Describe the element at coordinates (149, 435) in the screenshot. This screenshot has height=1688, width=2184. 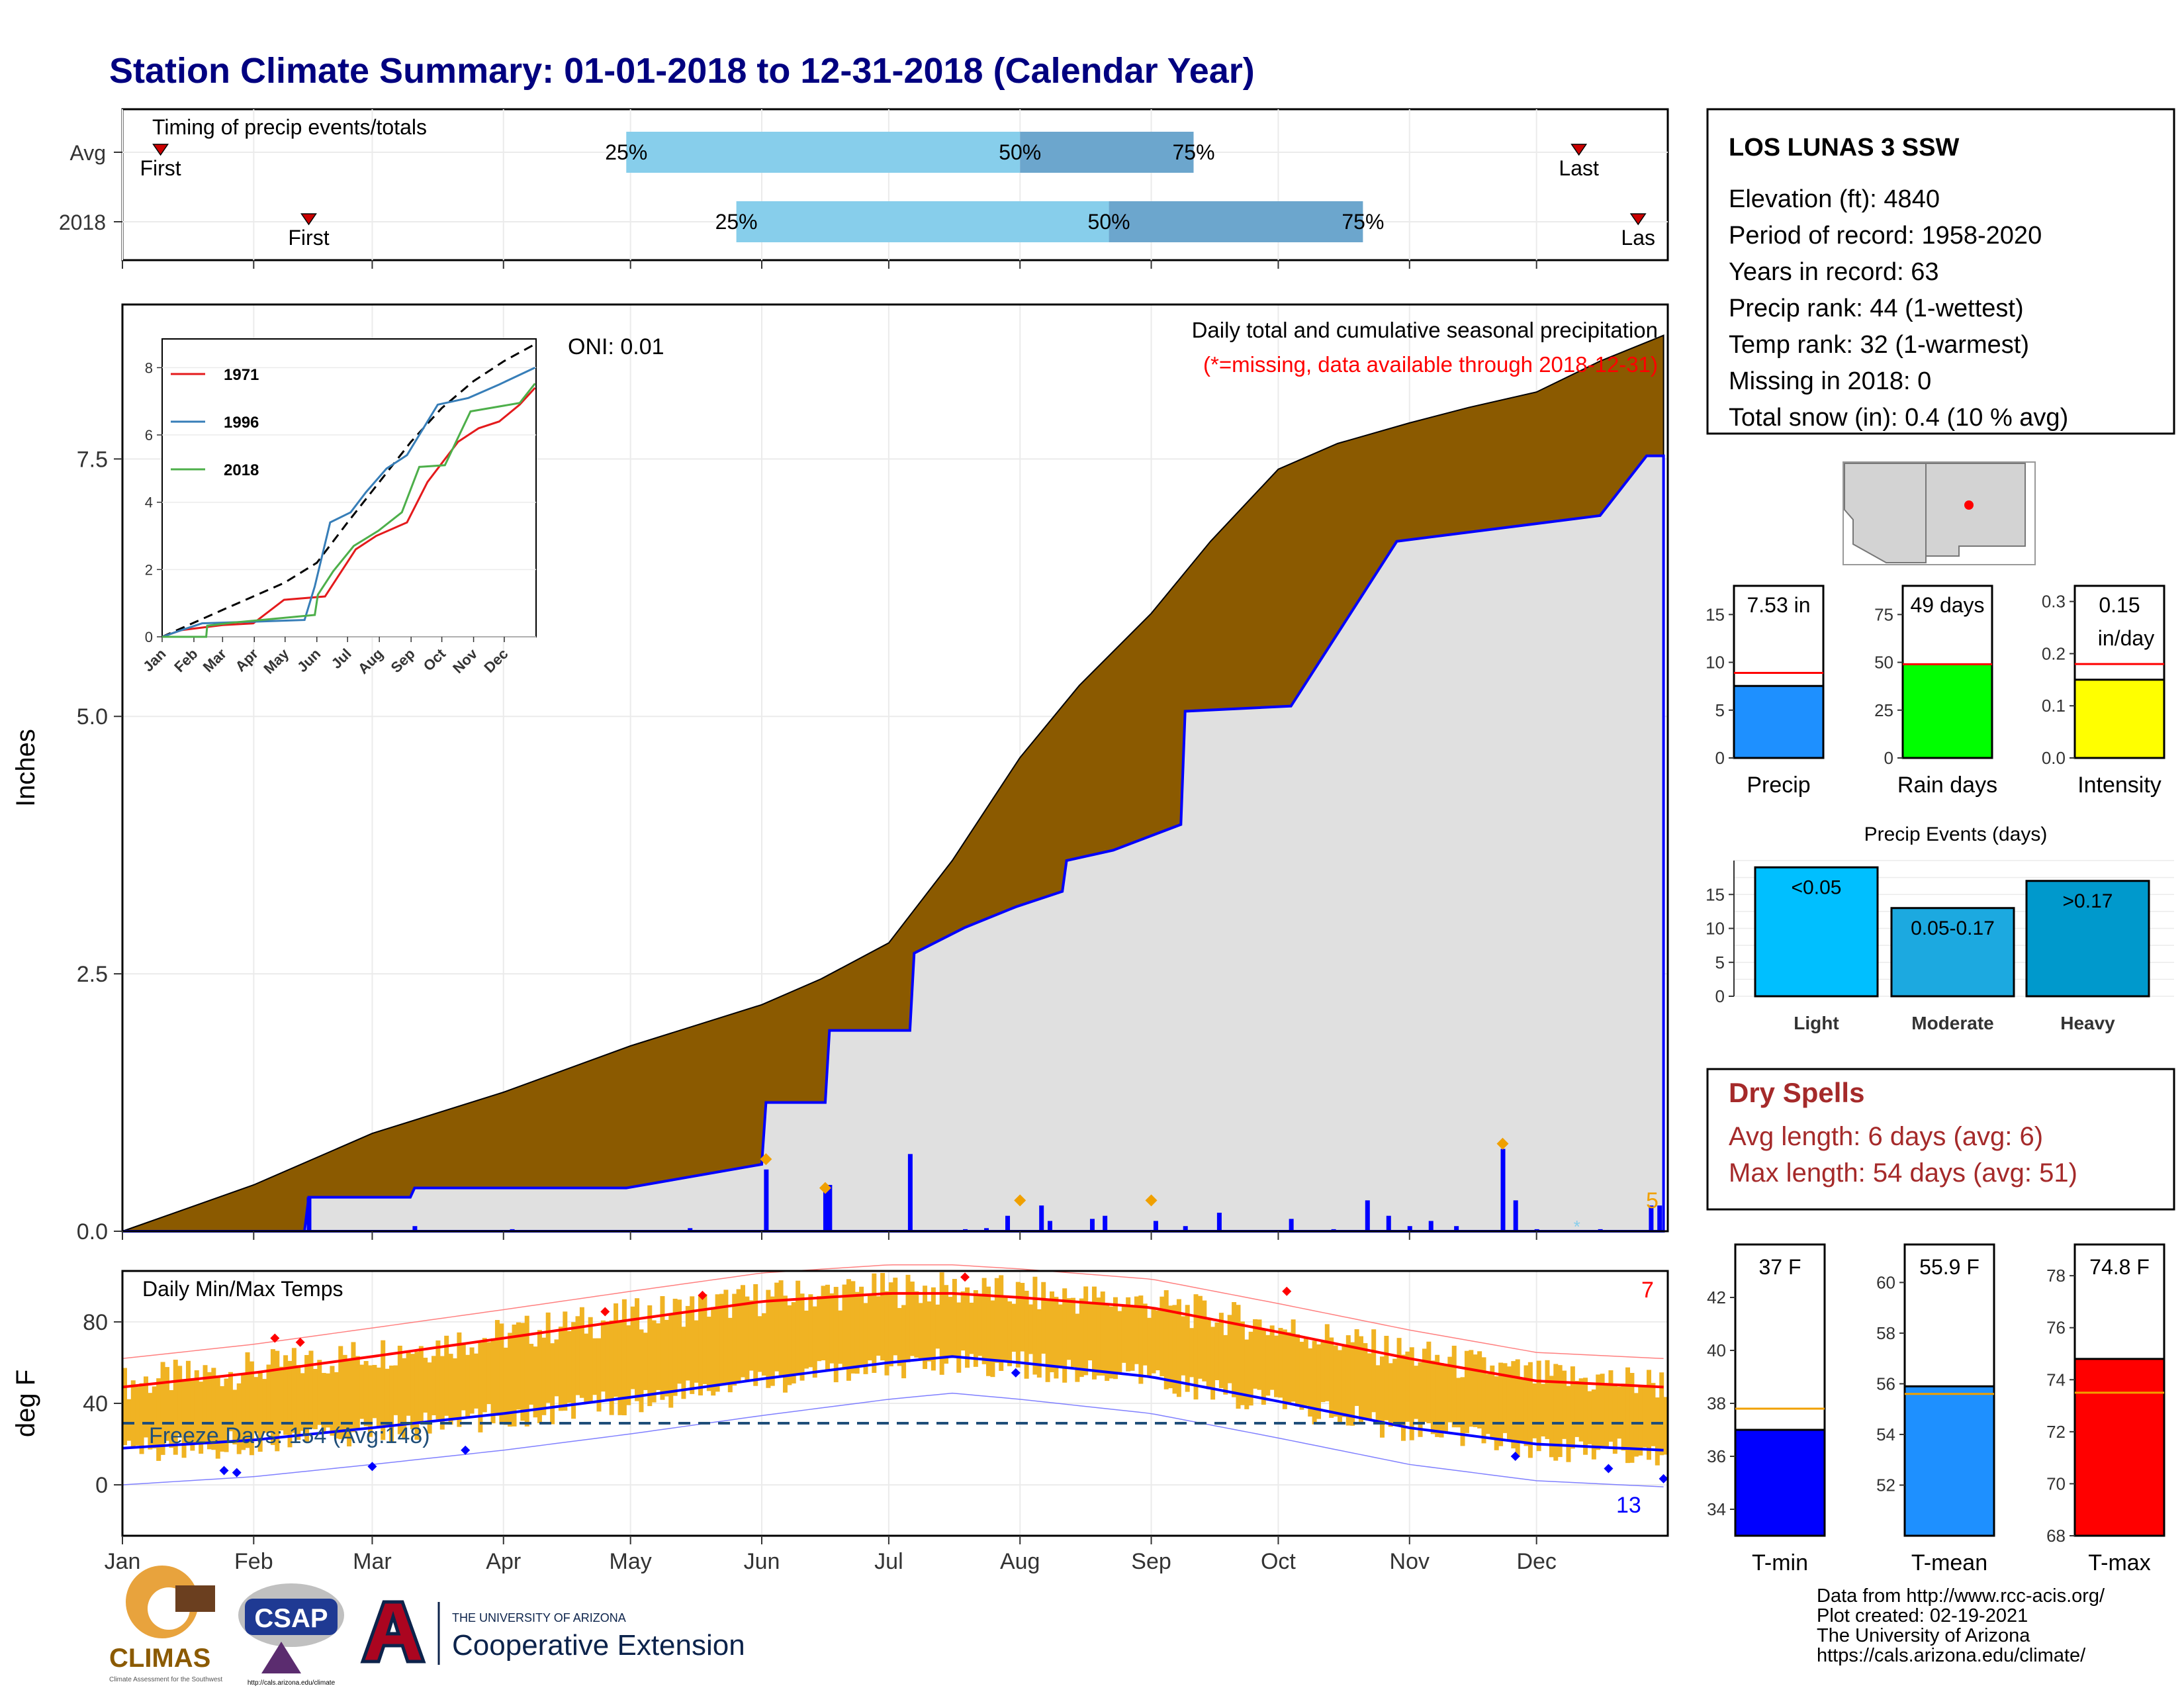
I see `inset-ytick-label: 6` at that location.